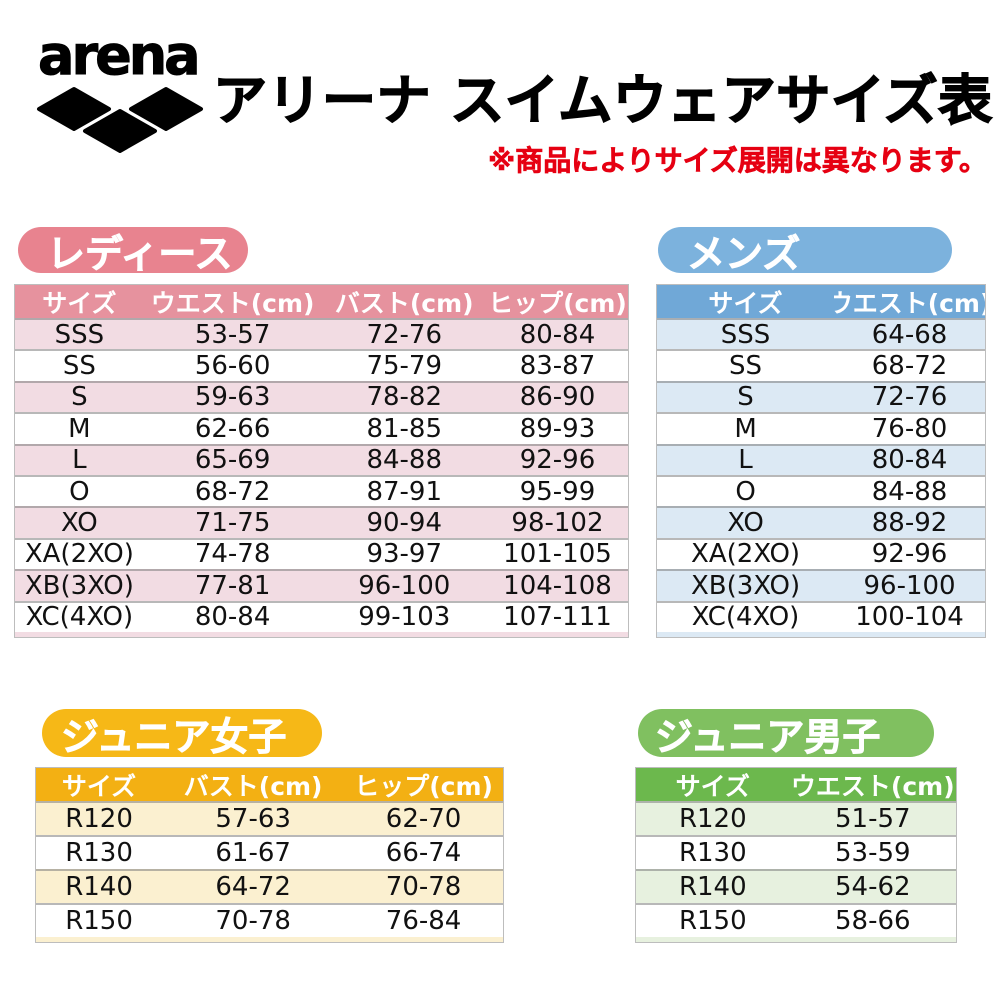  I want to click on measure-cell: 71-75, so click(232, 523).